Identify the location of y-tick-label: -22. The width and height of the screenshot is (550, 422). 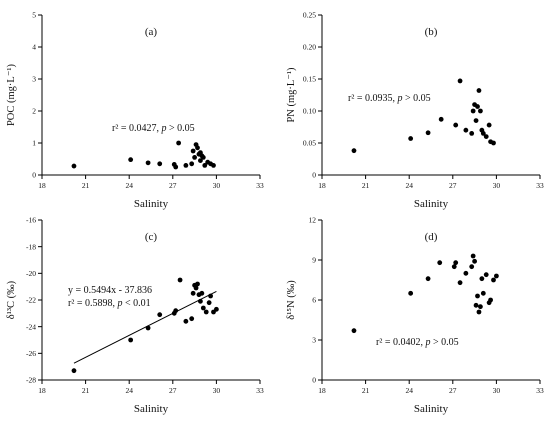
(31, 300).